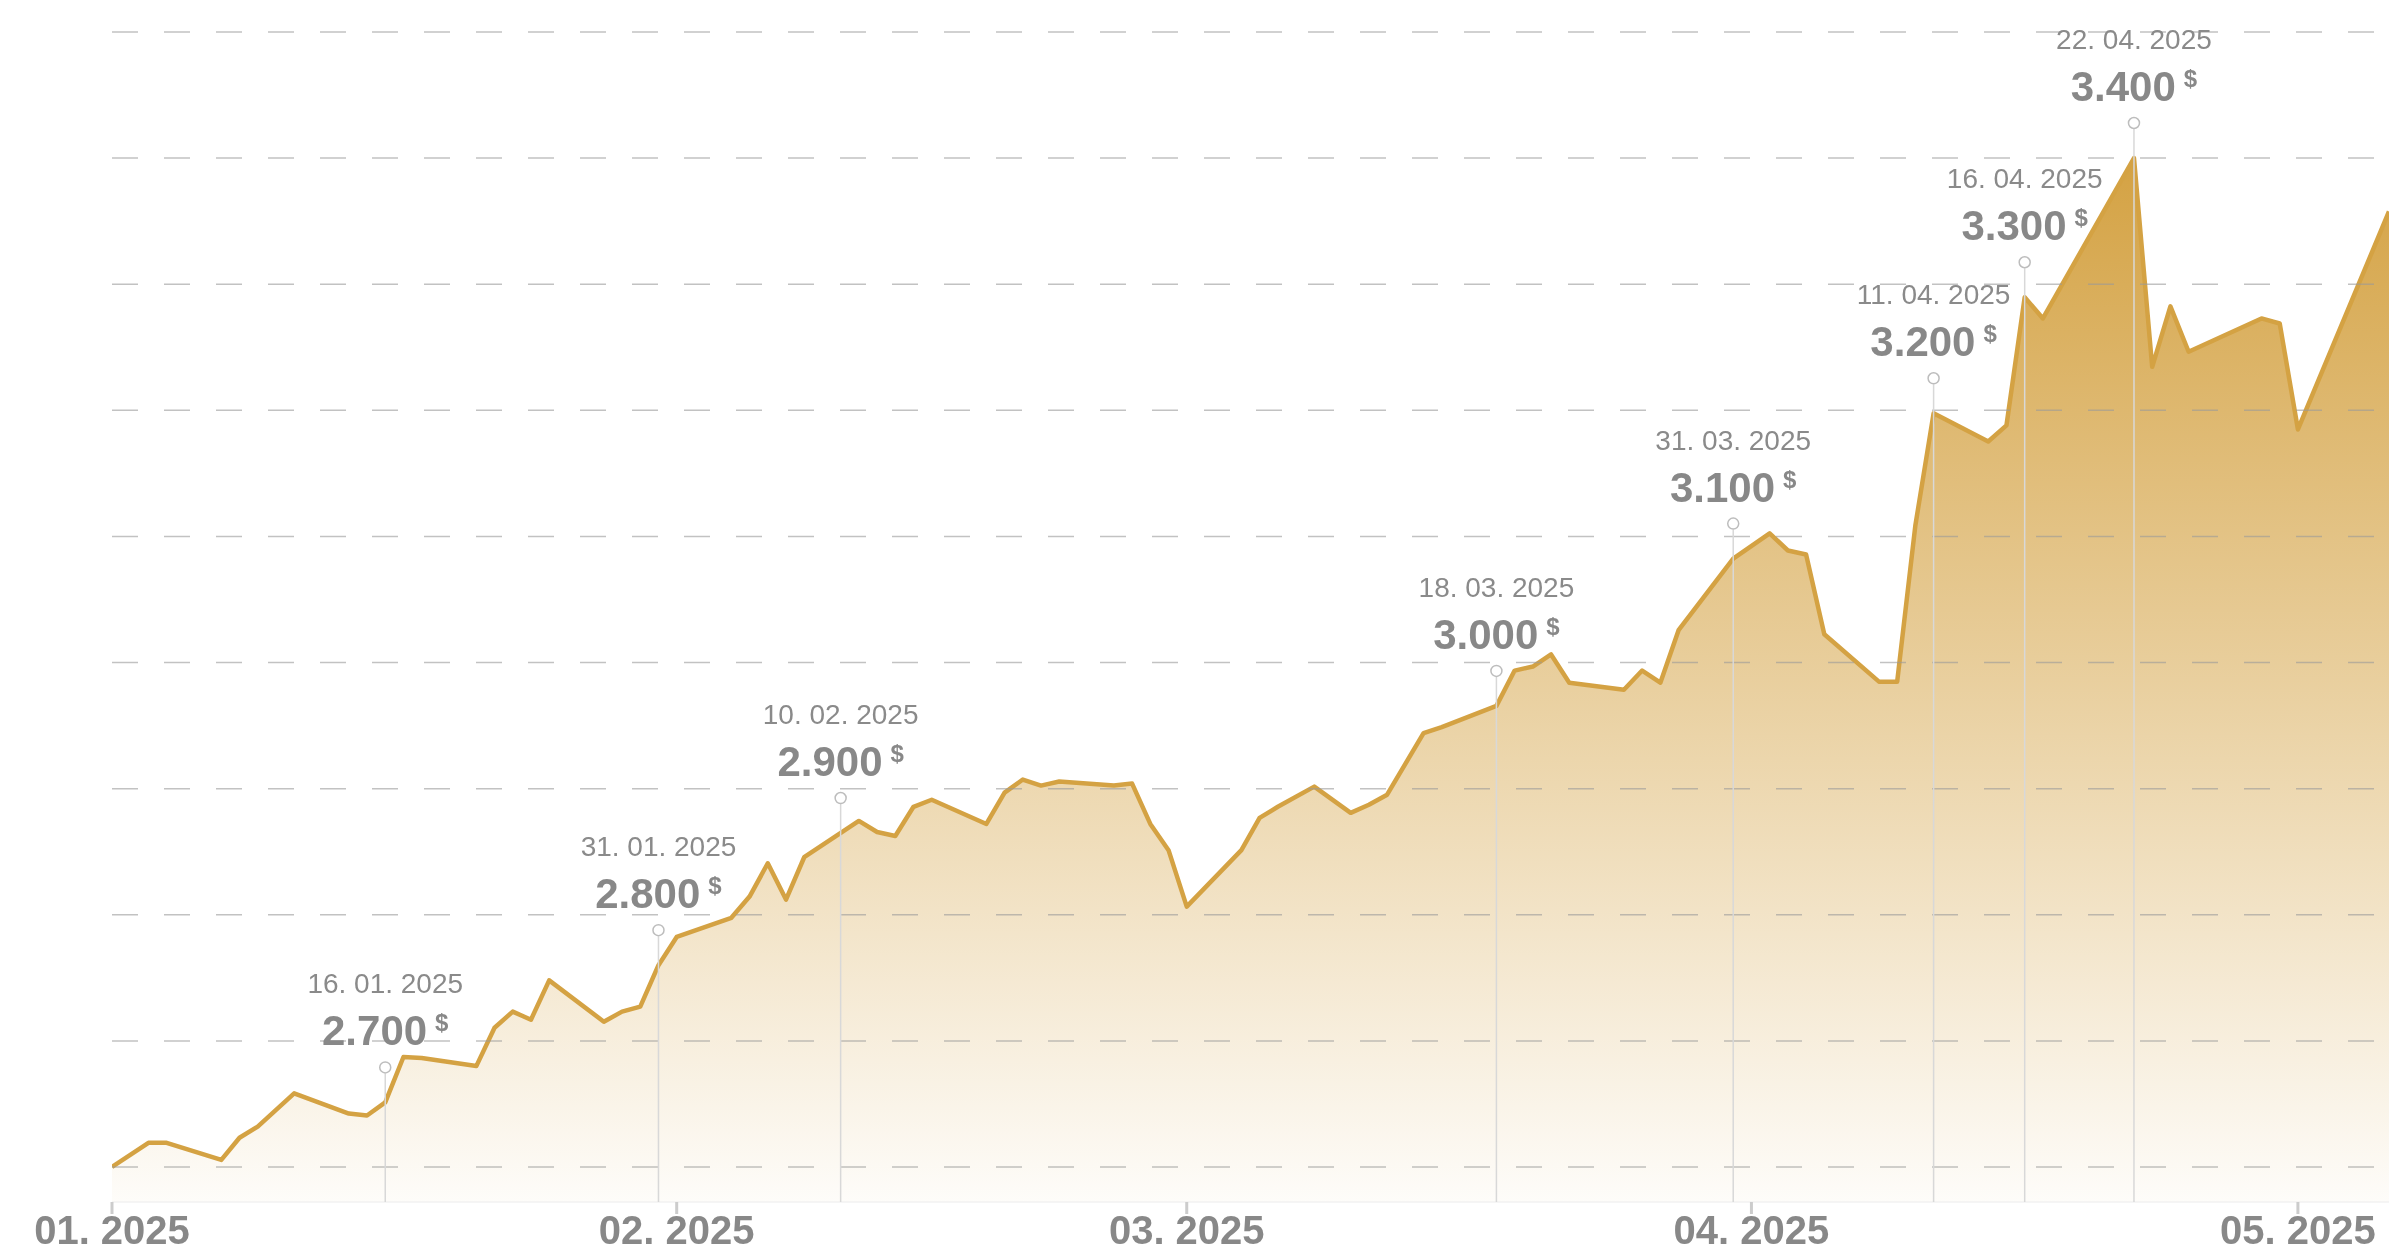  What do you see at coordinates (676, 1230) in the screenshot?
I see `x-tick-label: 02. 2025` at bounding box center [676, 1230].